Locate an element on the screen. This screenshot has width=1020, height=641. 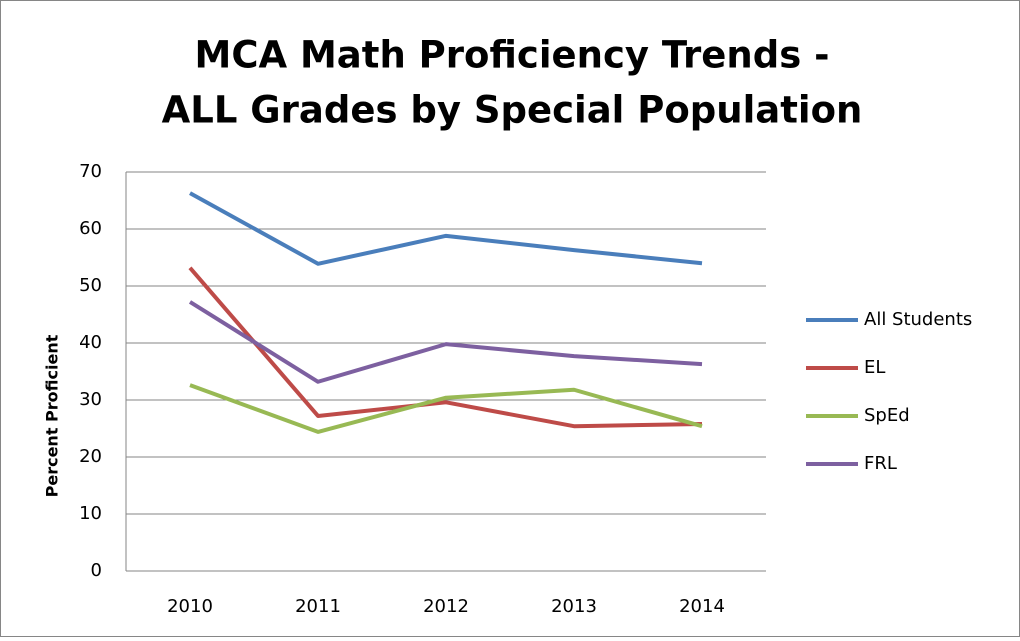
y-tick-label: 40 is located at coordinates (90, 342).